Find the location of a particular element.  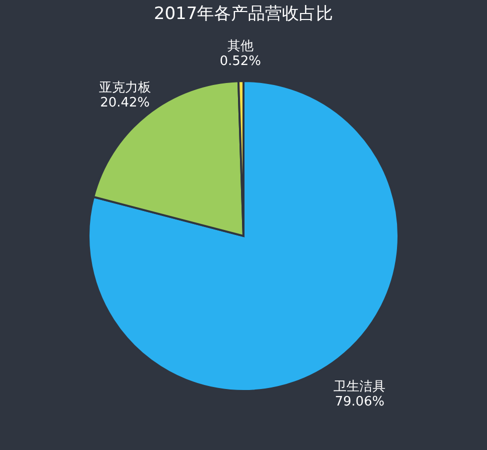

data-label: 0.52% is located at coordinates (241, 62).